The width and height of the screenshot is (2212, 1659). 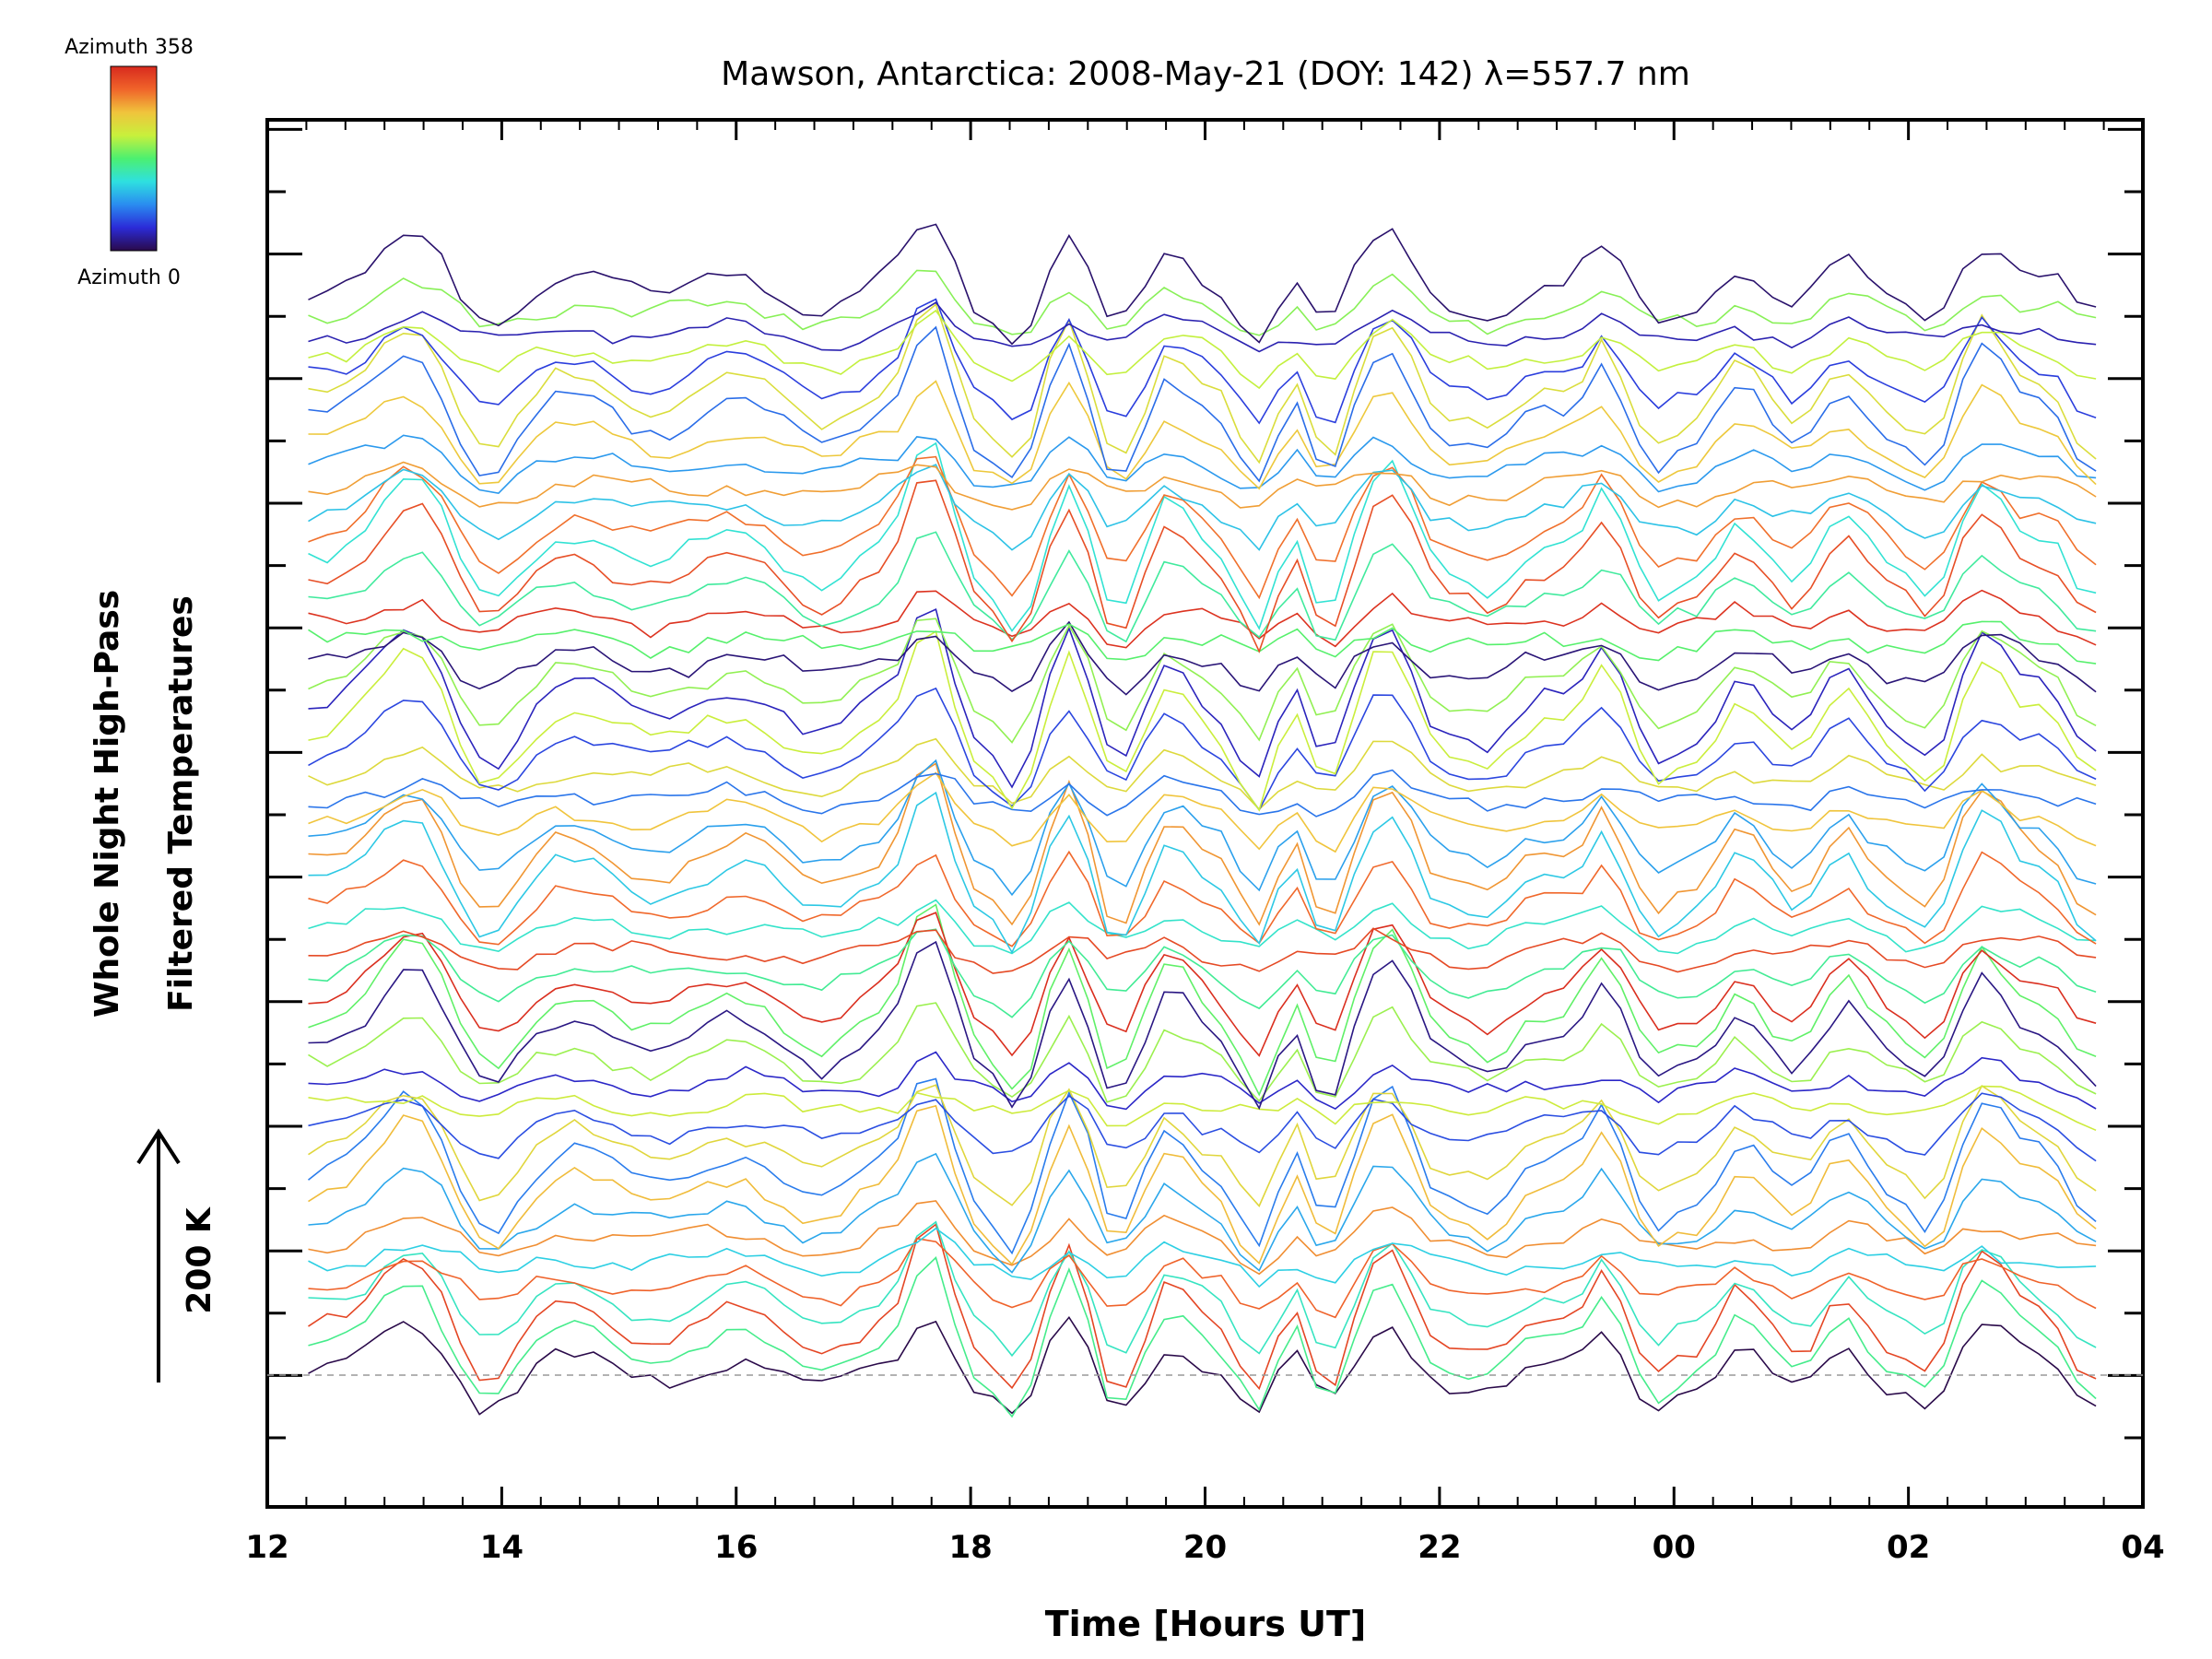 What do you see at coordinates (129, 277) in the screenshot?
I see `colorbar-bottom-label: Azimuth 0` at bounding box center [129, 277].